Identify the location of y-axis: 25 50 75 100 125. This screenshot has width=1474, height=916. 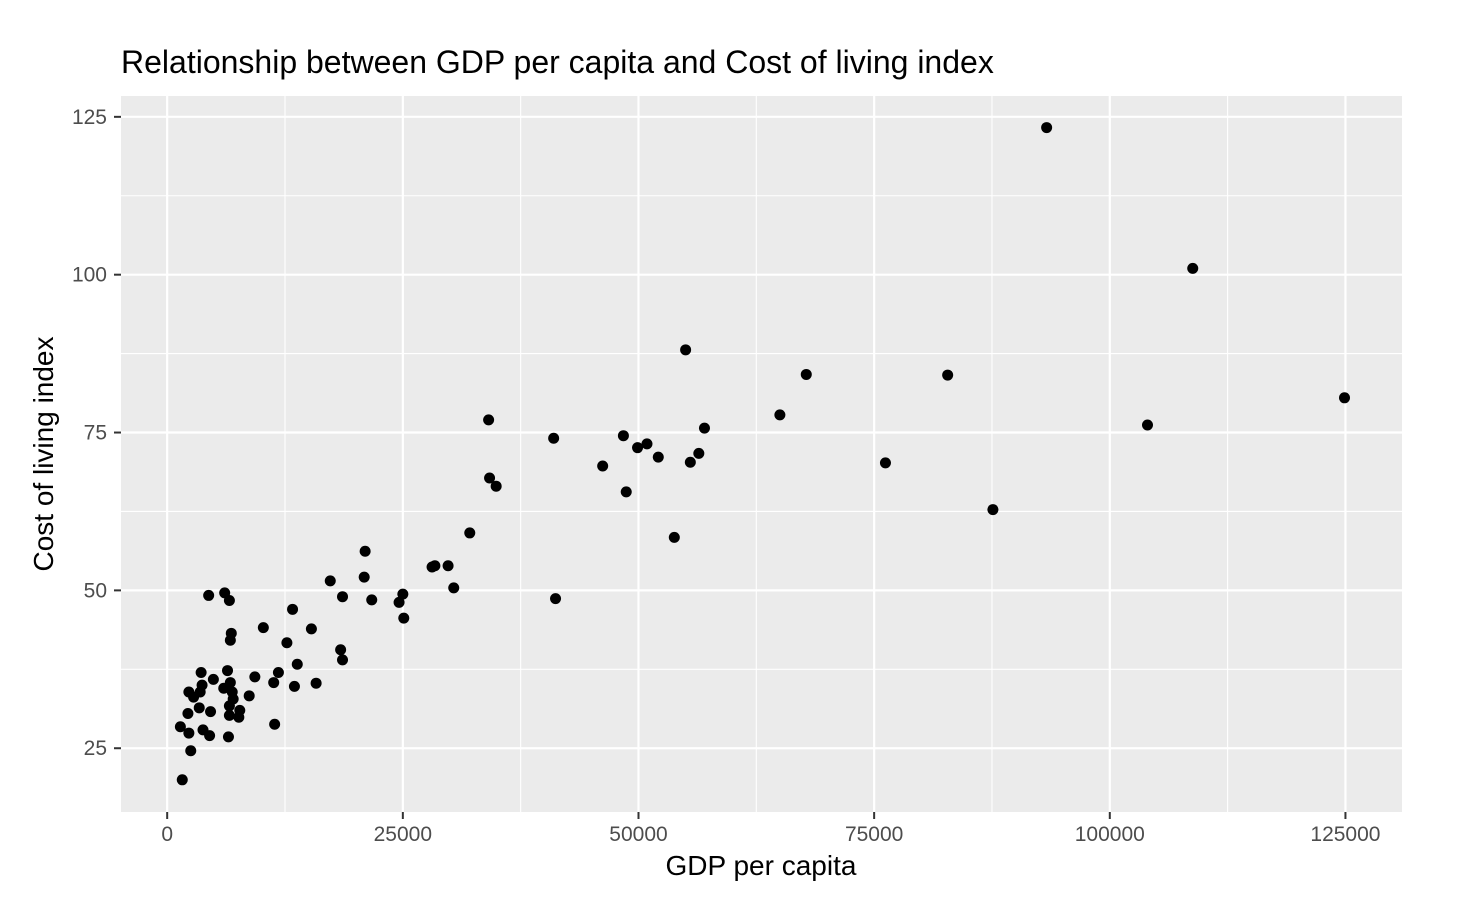
(96, 433).